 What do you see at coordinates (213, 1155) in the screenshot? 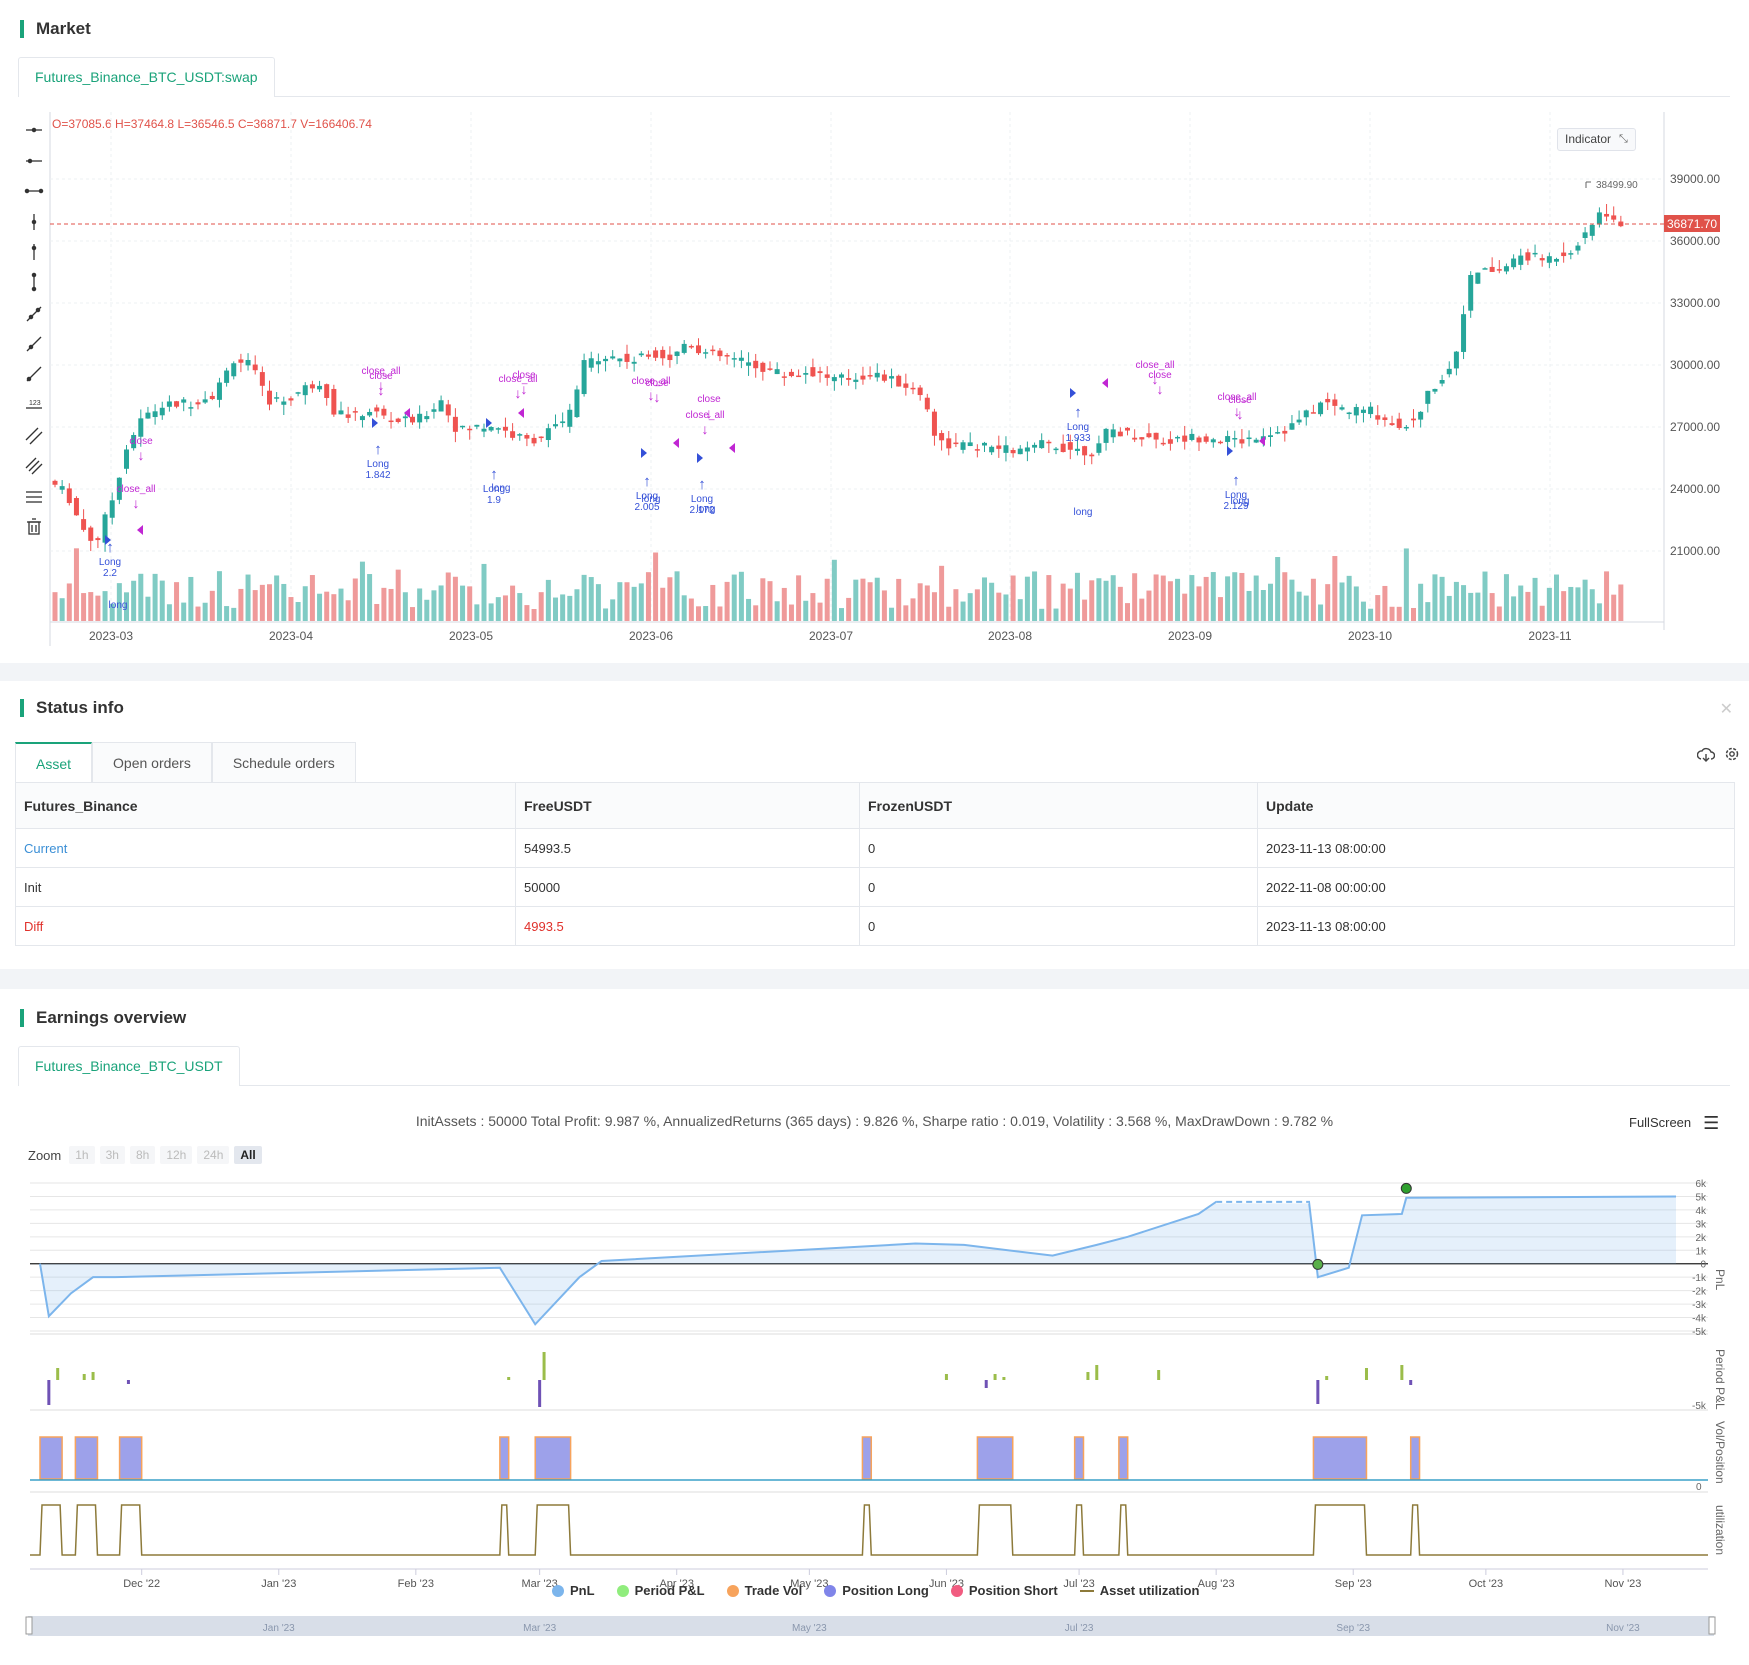
I see `zoom-24h-button: 24h` at bounding box center [213, 1155].